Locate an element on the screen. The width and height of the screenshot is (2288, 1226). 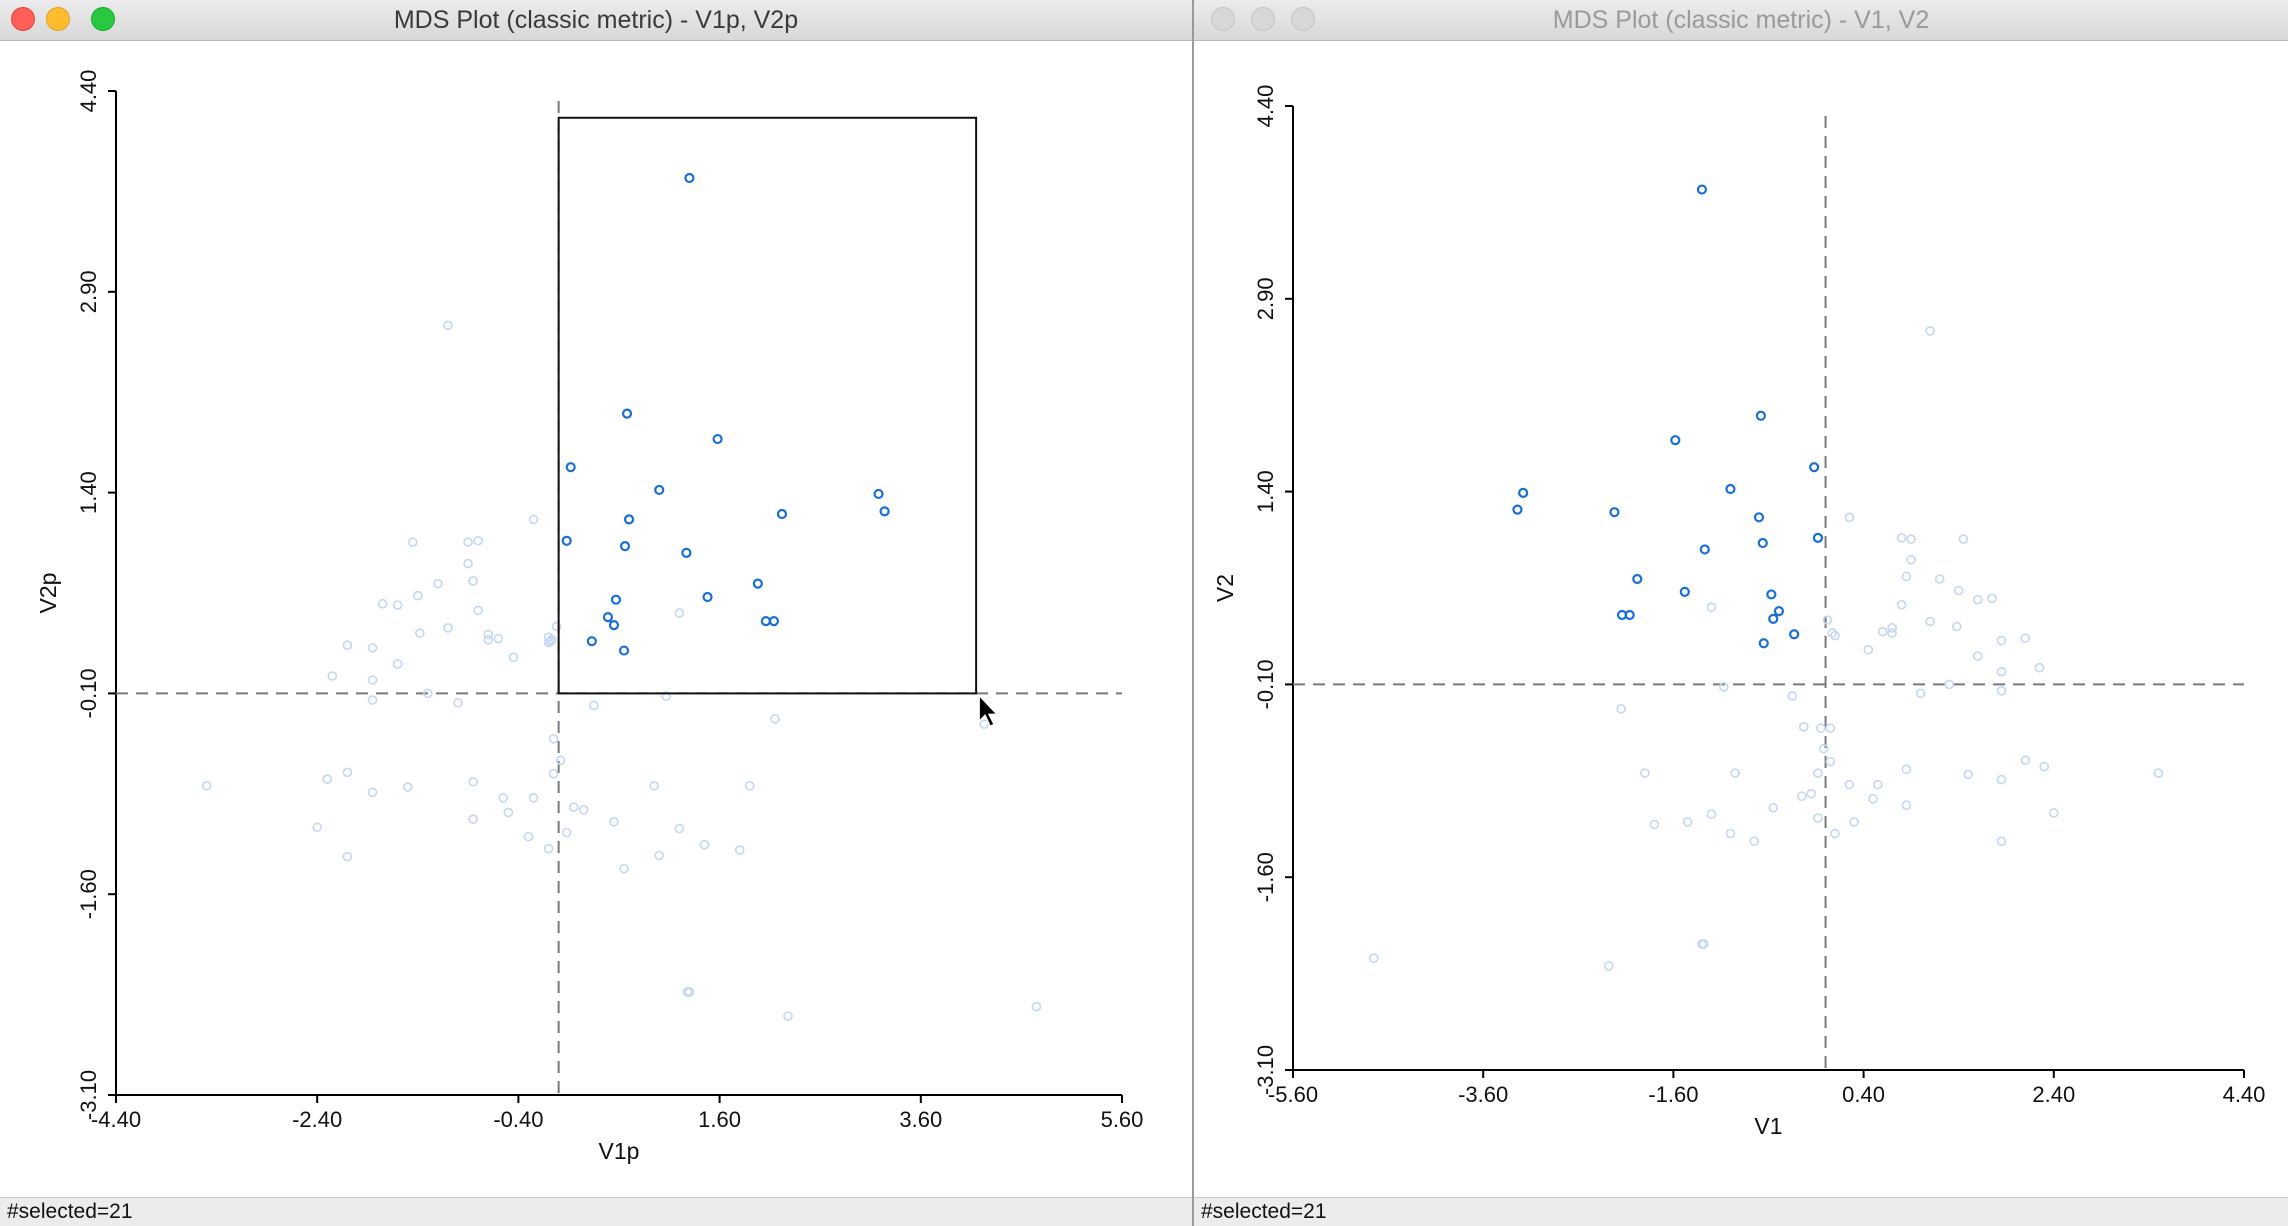
right-titlebar: MDS Plot (classic metric) - V1, V2 is located at coordinates (1741, 20).